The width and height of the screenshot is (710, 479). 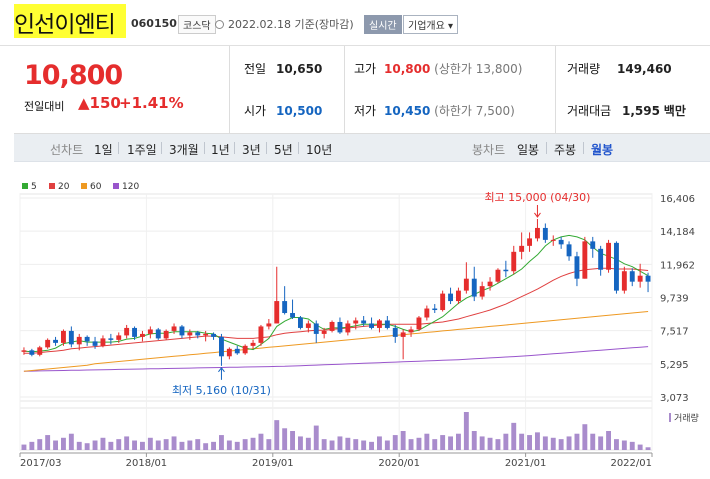 I want to click on high-price: 고가 10,800 (상한가 13,800), so click(x=438, y=69).